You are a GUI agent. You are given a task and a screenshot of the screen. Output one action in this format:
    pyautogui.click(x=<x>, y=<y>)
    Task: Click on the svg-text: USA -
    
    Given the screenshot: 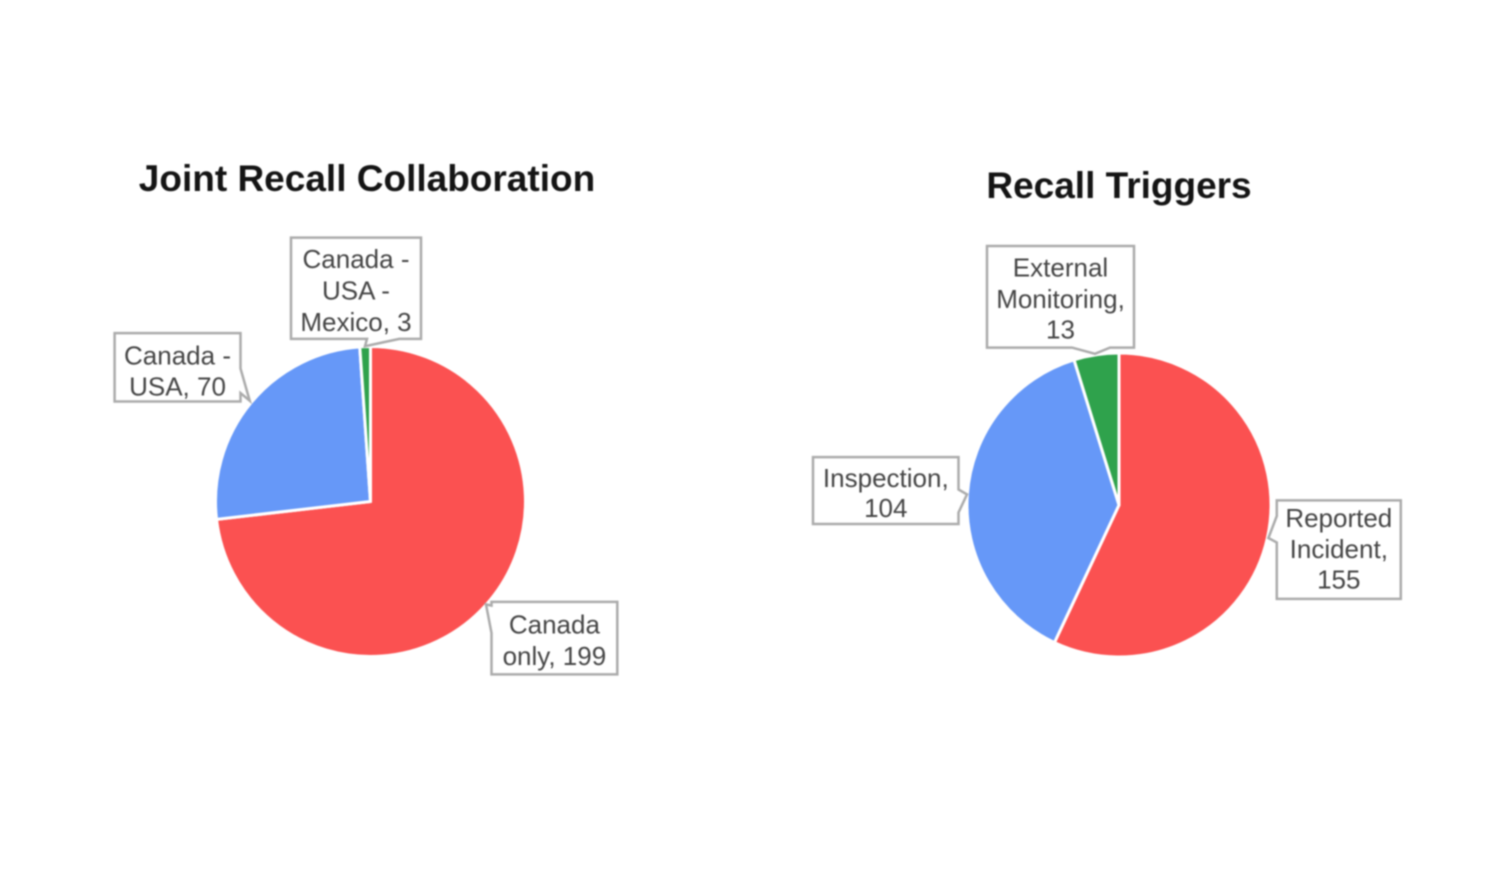 What is the action you would take?
    pyautogui.click(x=356, y=291)
    